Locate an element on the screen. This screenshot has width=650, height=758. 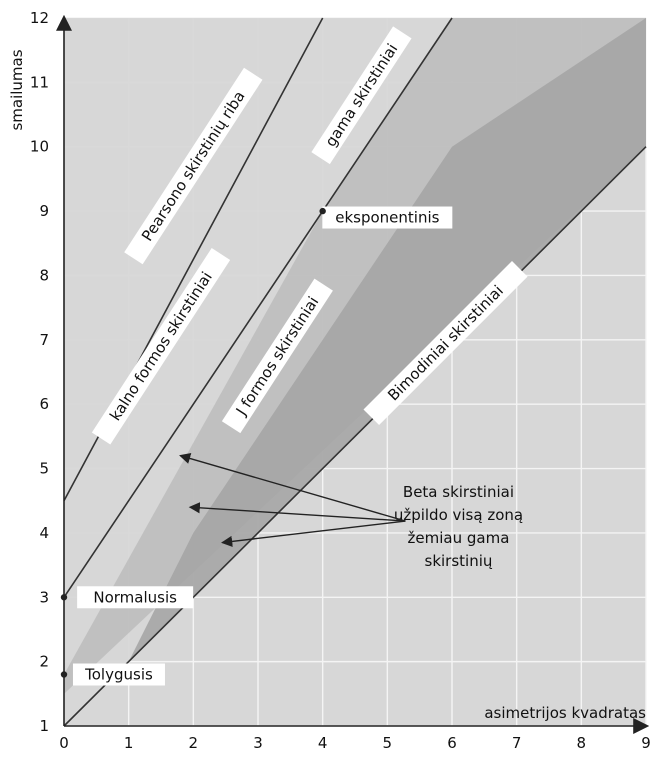
region-label-6: Normalusis is located at coordinates (135, 597).